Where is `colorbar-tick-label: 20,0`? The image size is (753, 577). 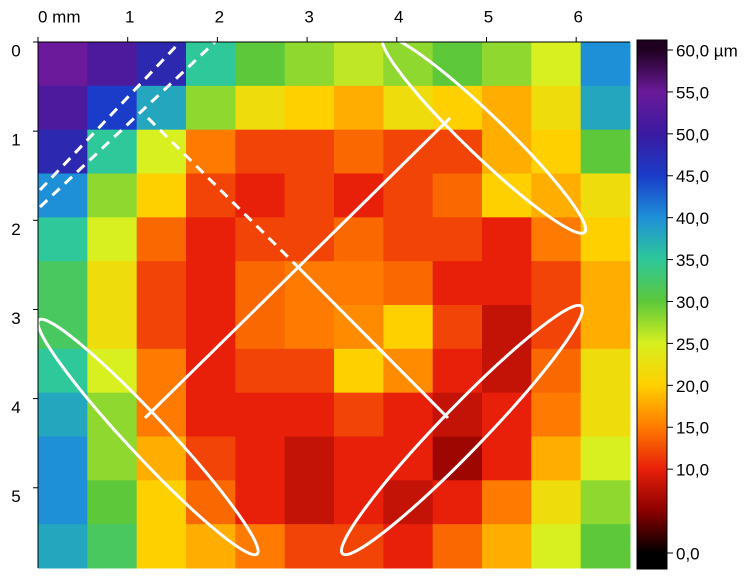 colorbar-tick-label: 20,0 is located at coordinates (692, 386).